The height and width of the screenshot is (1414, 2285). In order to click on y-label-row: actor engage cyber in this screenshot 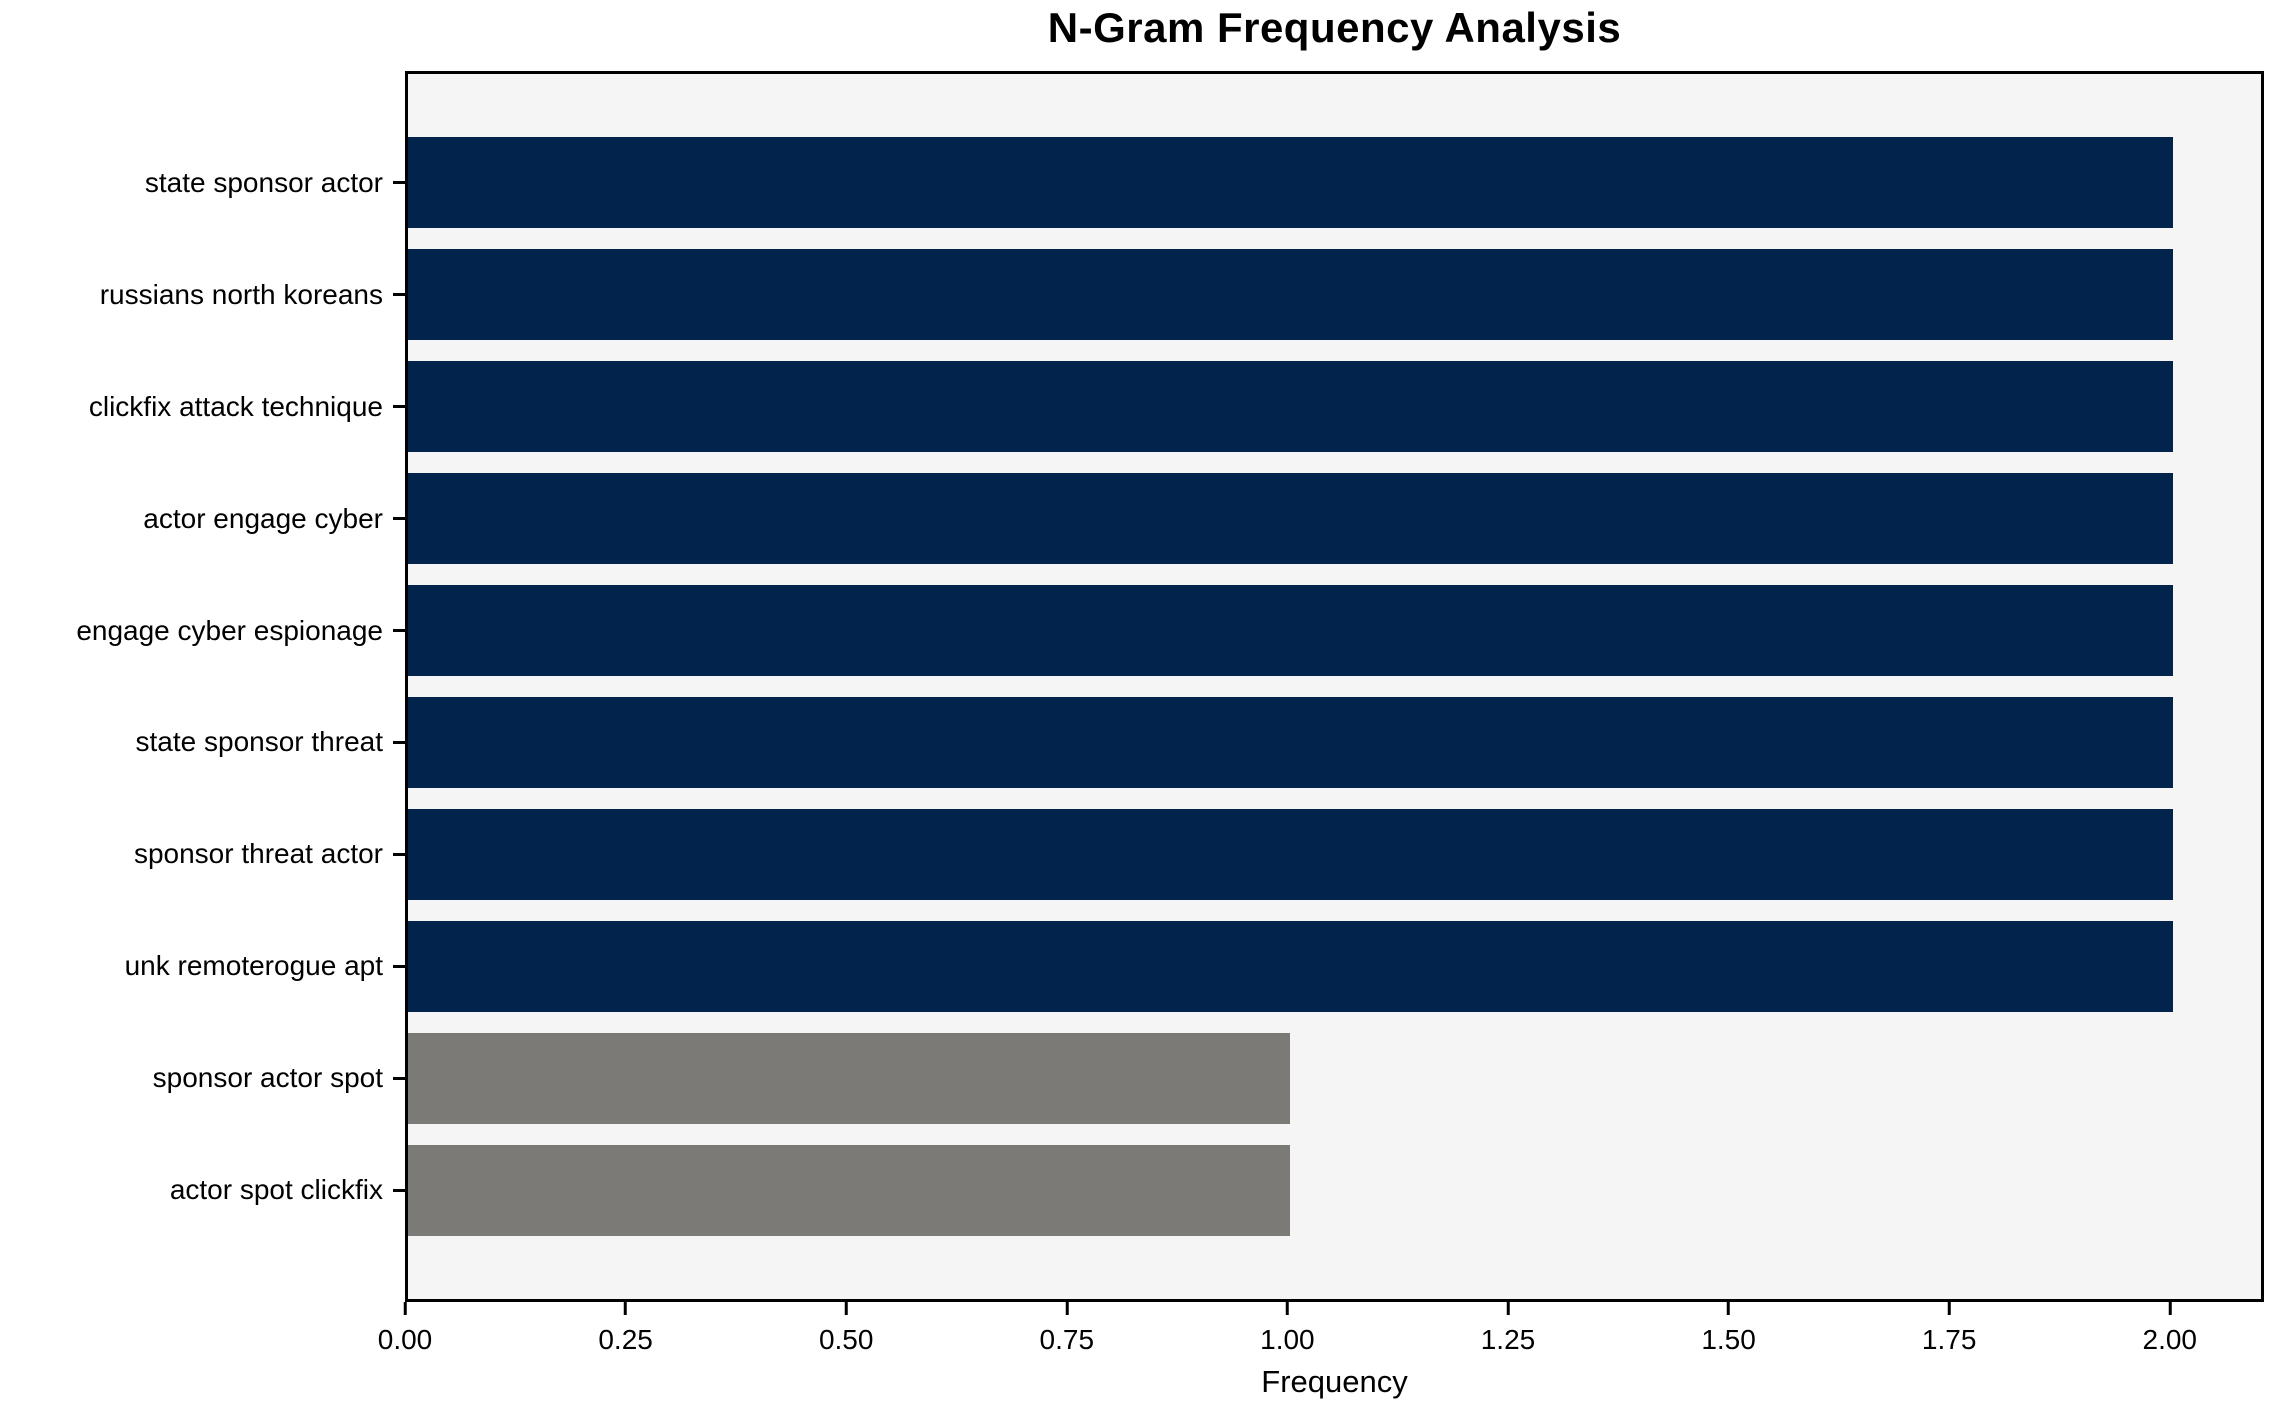, I will do `click(202, 519)`.